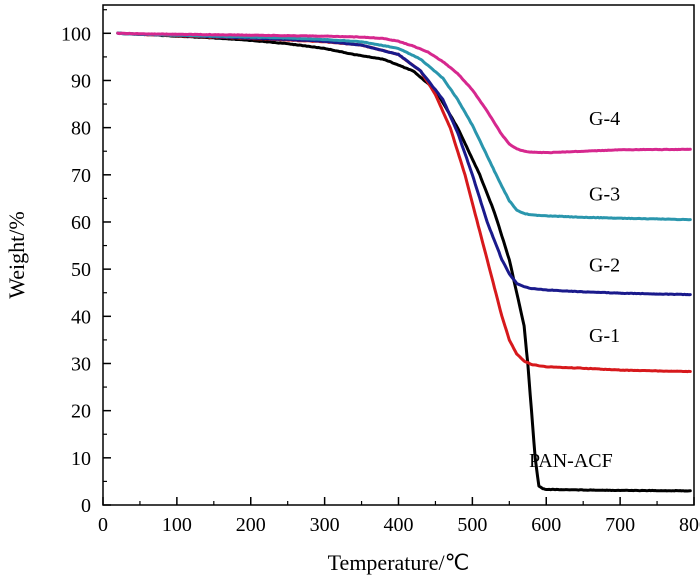  I want to click on y-tick-label: 30, so click(81, 364).